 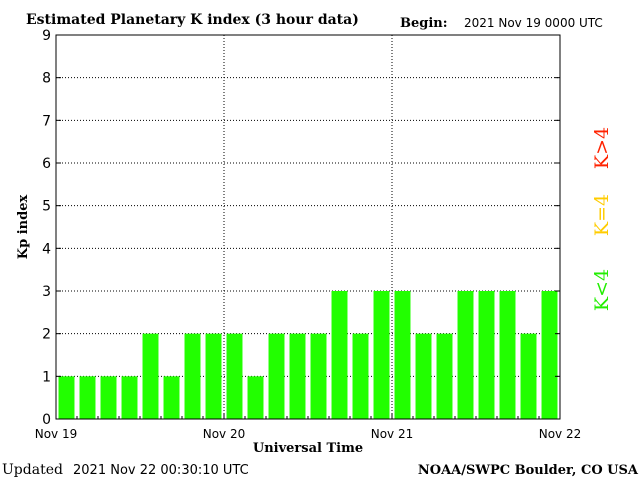 I want to click on y-tick-label-8: 8, so click(x=46, y=79).